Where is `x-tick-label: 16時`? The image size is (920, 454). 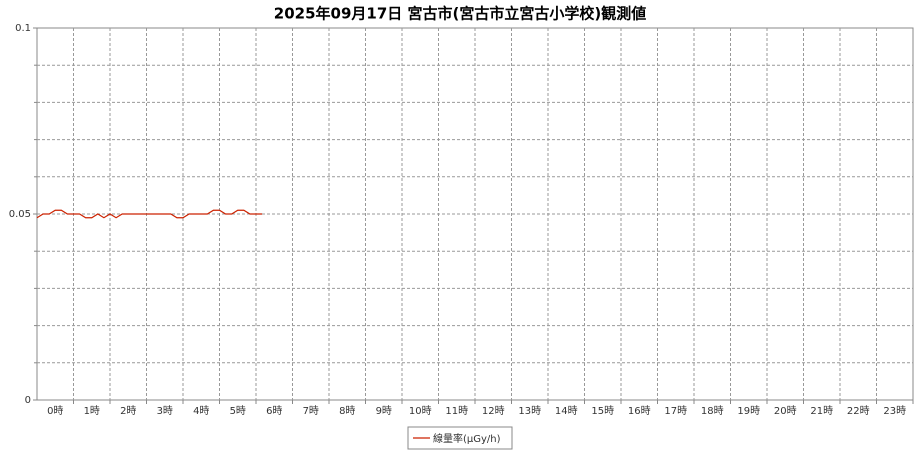
x-tick-label: 16時 is located at coordinates (639, 411).